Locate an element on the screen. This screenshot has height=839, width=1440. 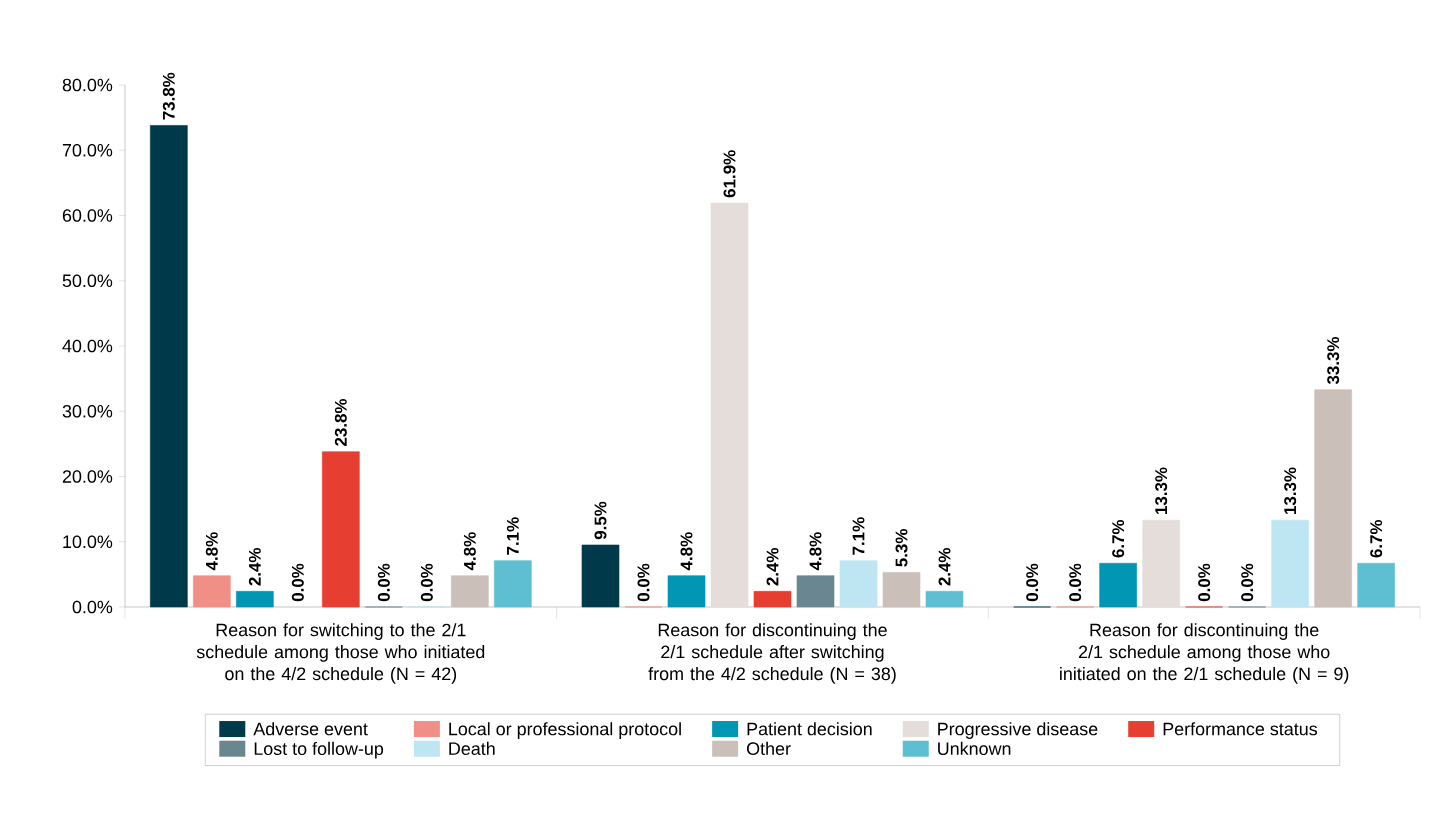
x-tick-label: Reason for switching to the 2/1 schedule among those who initiated on the 4/2 schedule (N = 42) is located at coordinates (340, 653).